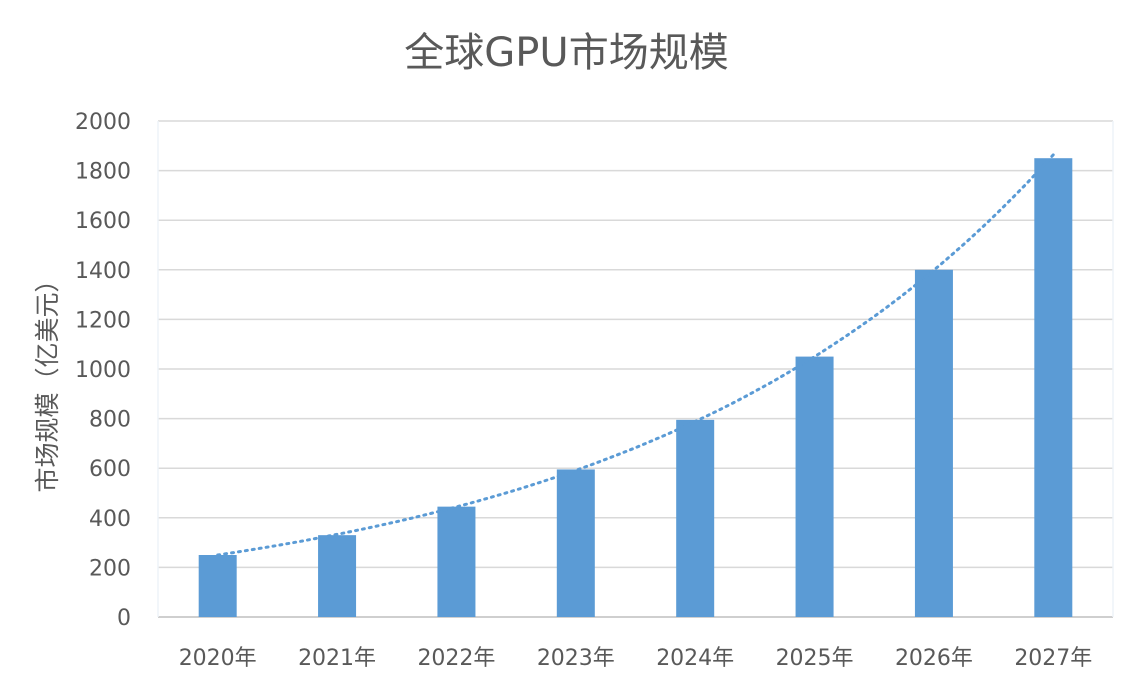 The height and width of the screenshot is (687, 1133). I want to click on x-tick-label: 2021年, so click(337, 658).